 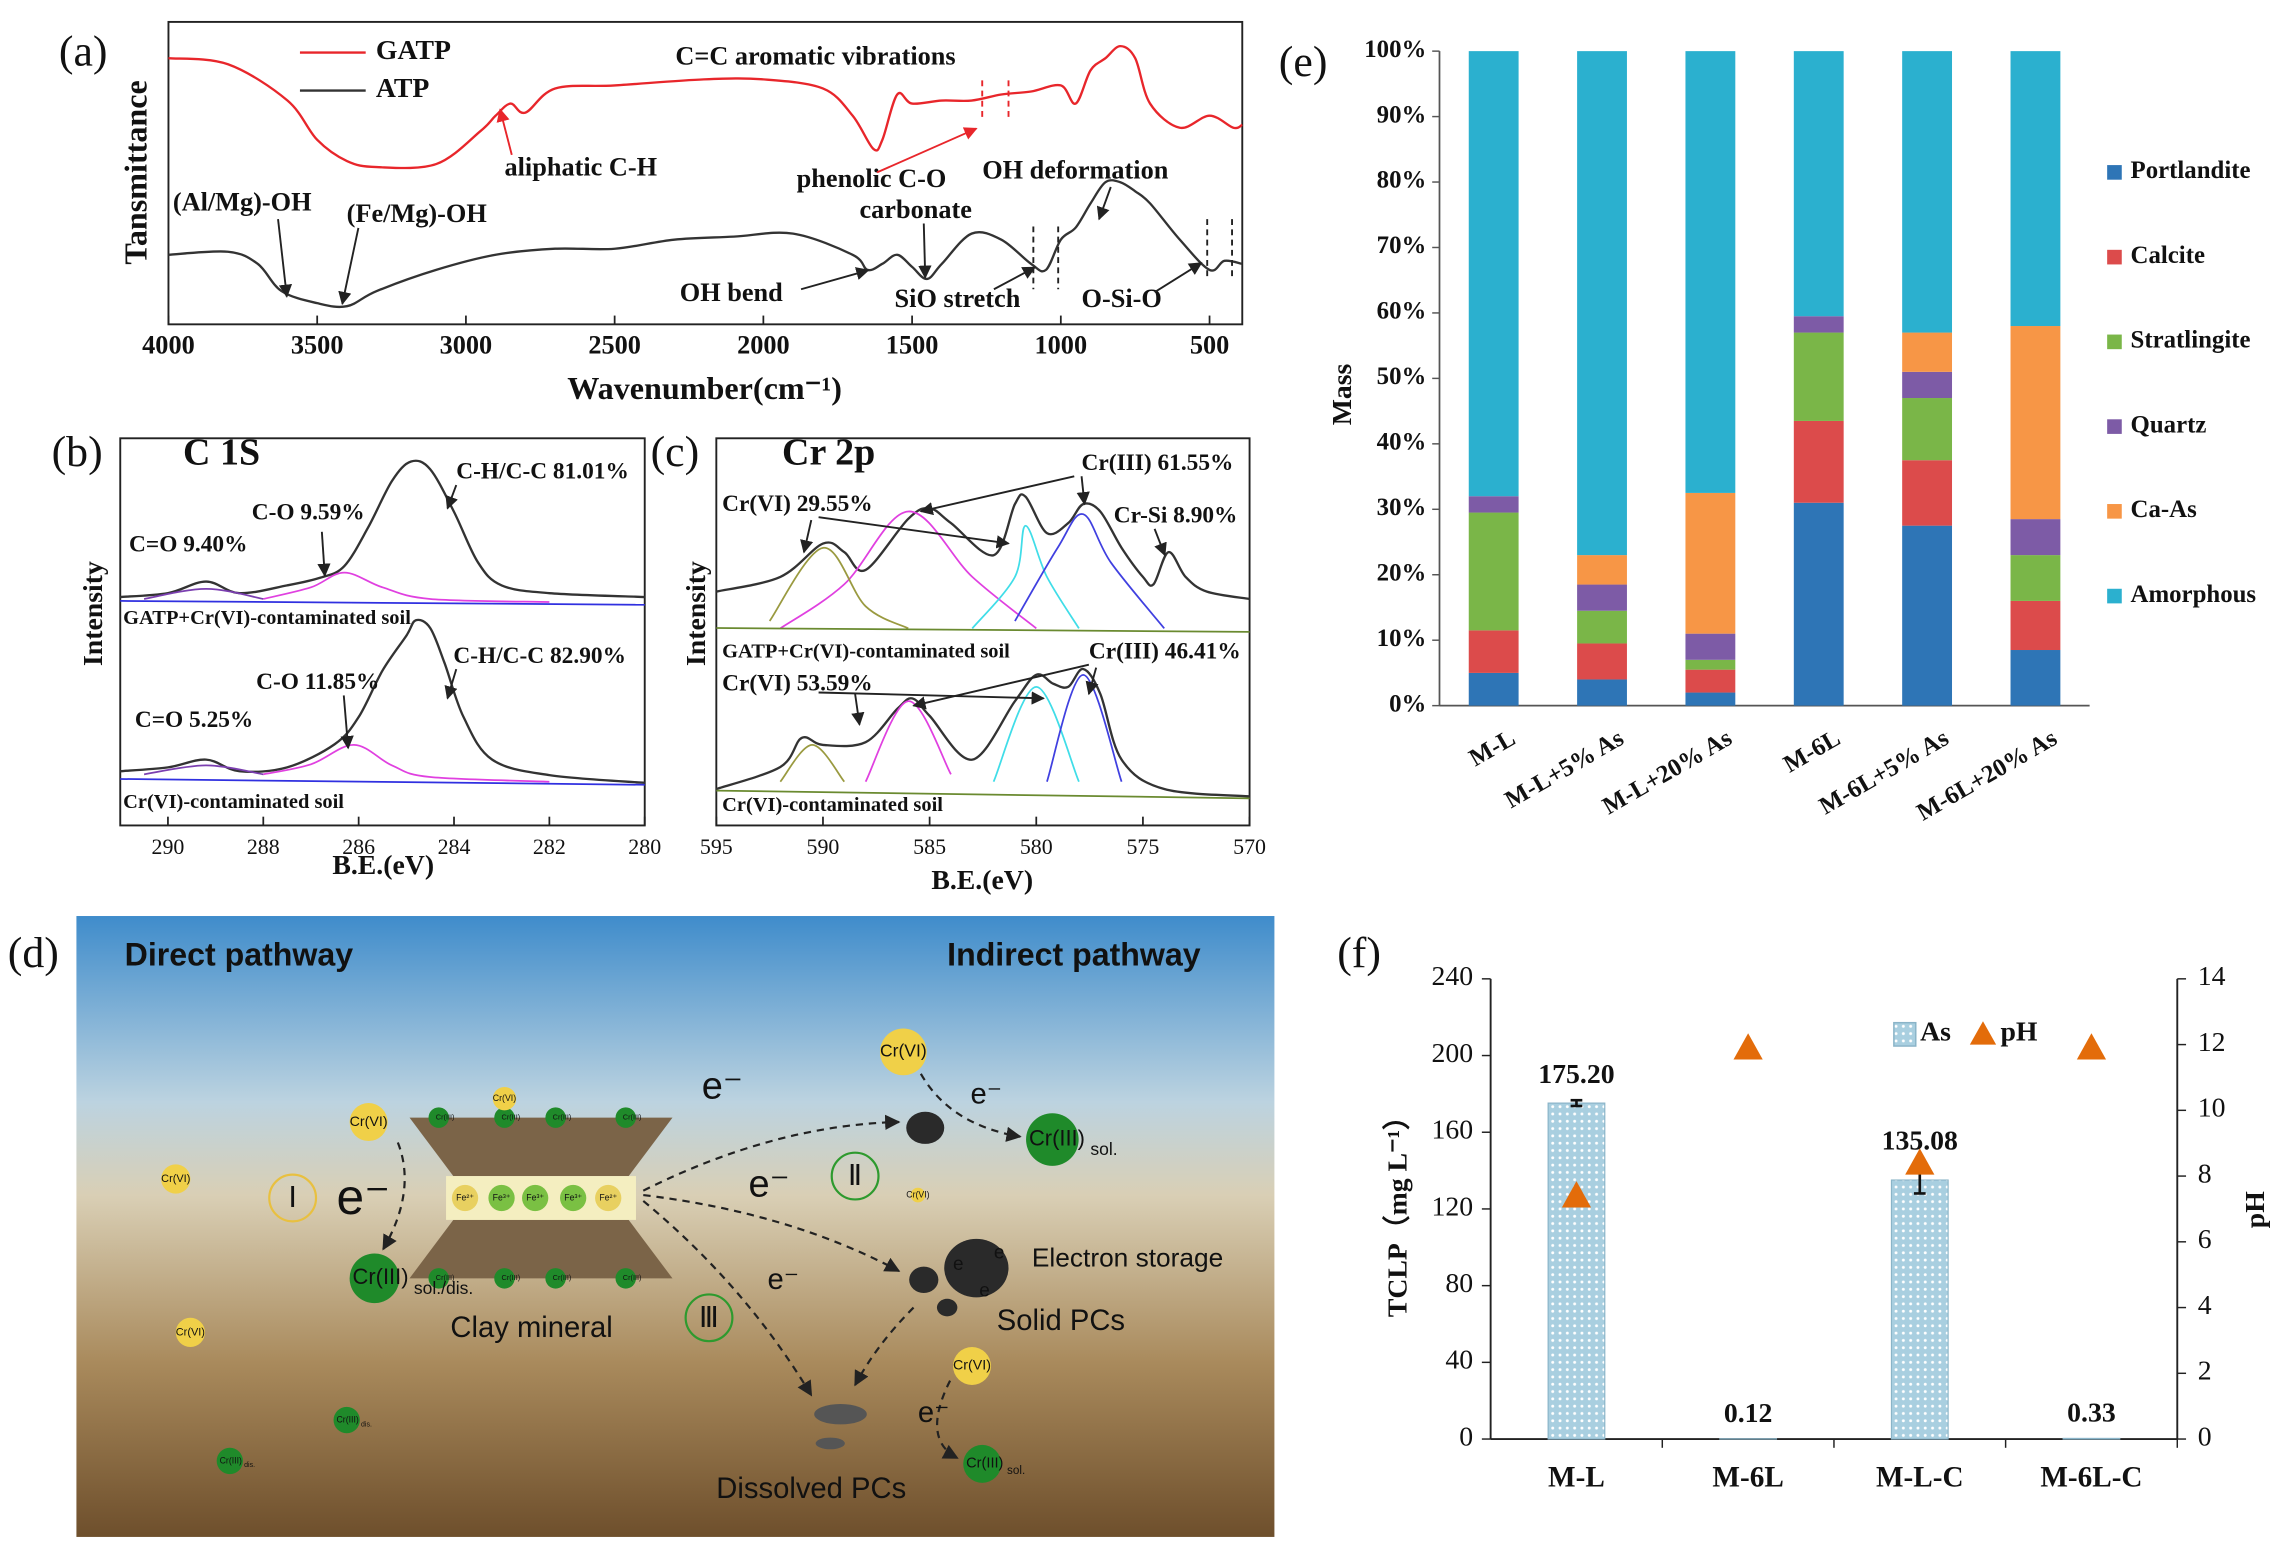 What do you see at coordinates (2169, 424) in the screenshot?
I see `legend-label: Quartz` at bounding box center [2169, 424].